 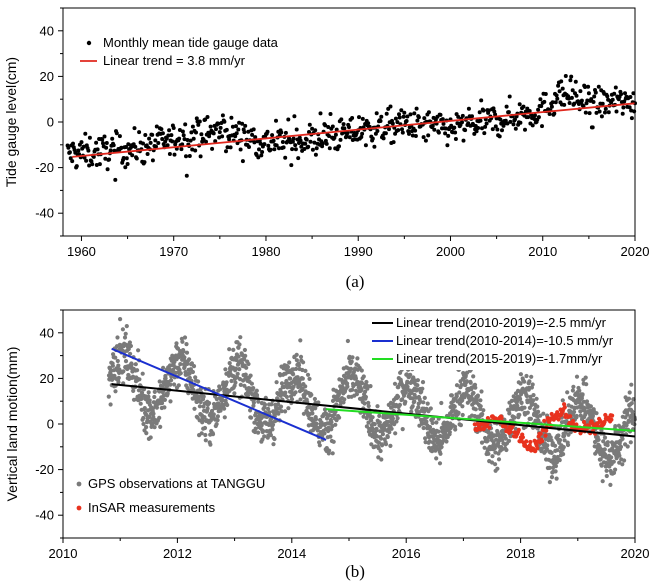 I want to click on x-tick-label: 2020, so click(x=635, y=553).